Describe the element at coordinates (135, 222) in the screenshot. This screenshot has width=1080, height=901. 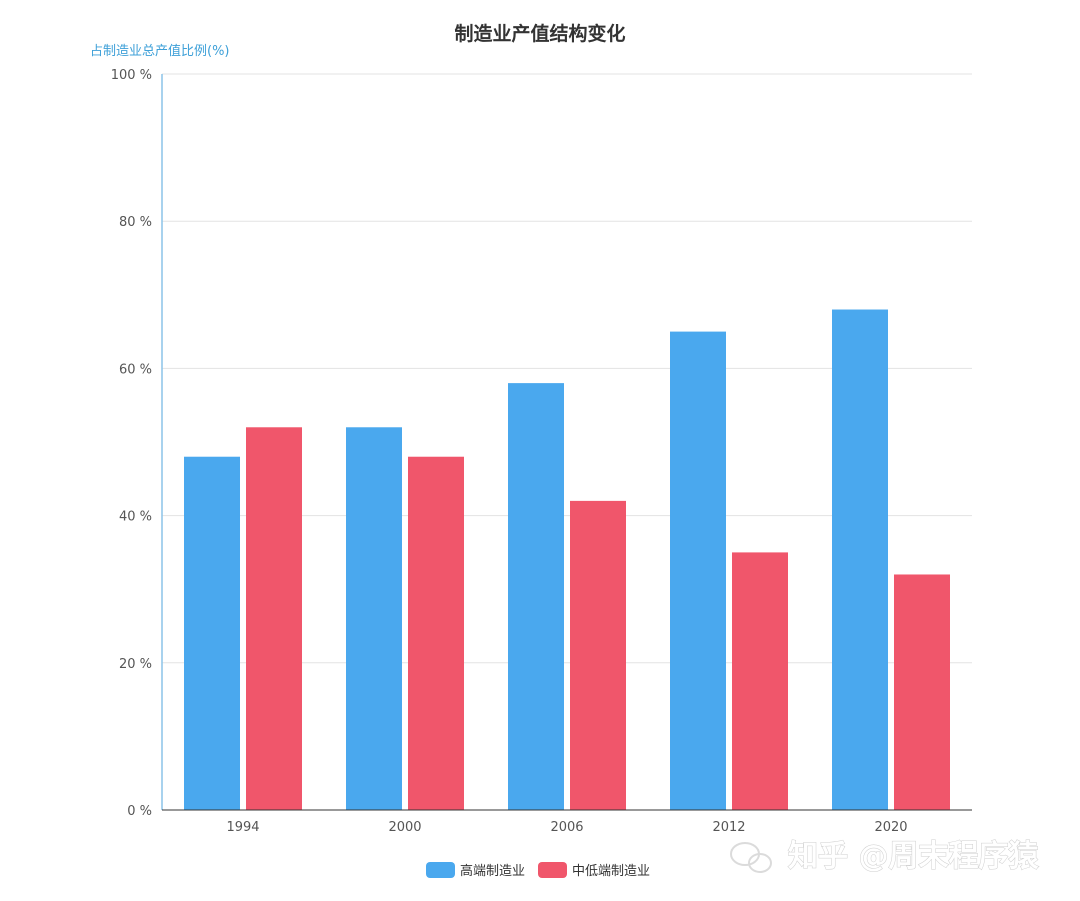
I see `y-tick-label: 80 %` at that location.